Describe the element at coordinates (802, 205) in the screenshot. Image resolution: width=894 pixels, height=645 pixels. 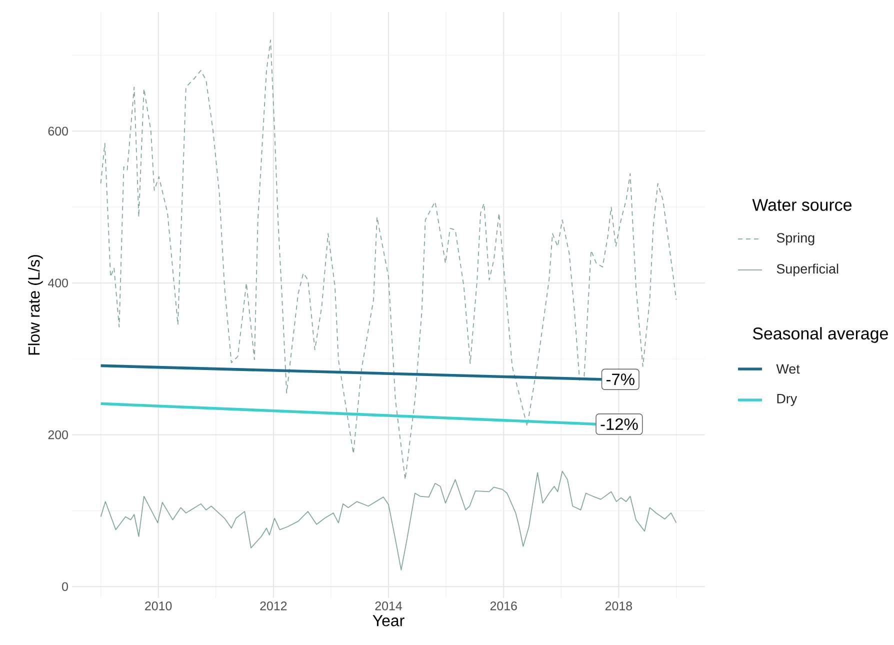
I see `legend-title: Water source` at that location.